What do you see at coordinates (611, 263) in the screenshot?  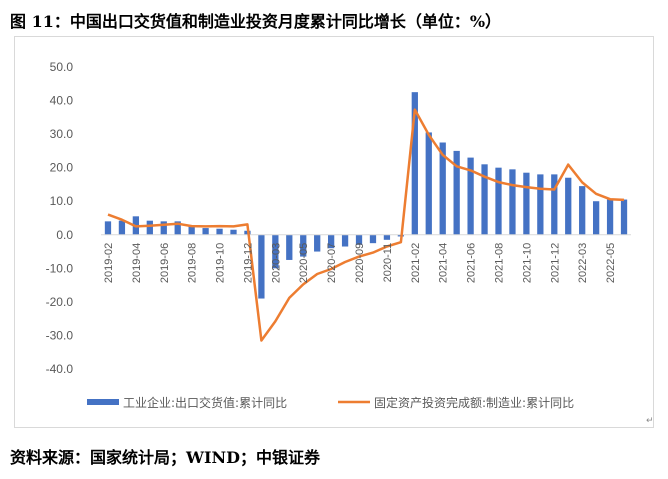 I see `x-tick-label: 2022-05` at bounding box center [611, 263].